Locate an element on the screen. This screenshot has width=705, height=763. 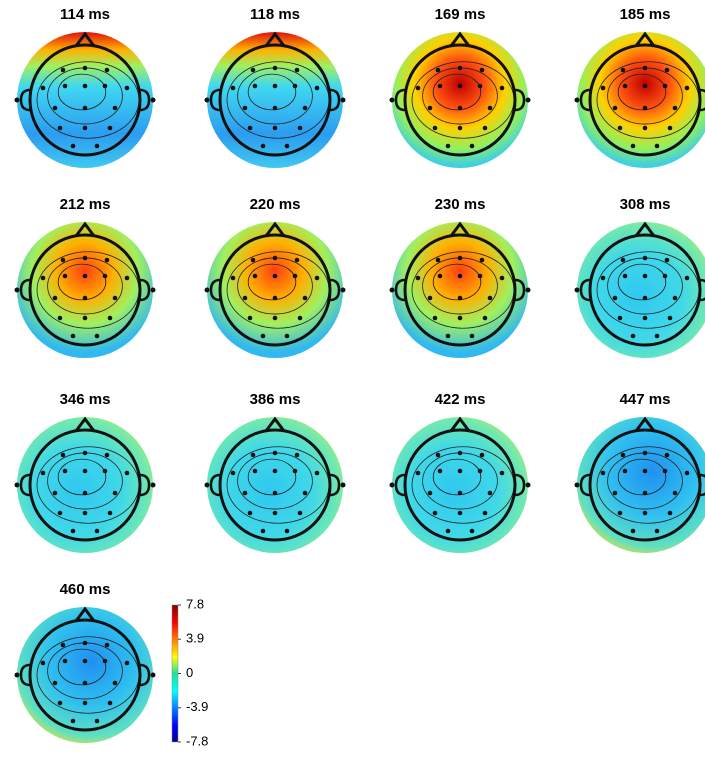
map-label: 220 ms is located at coordinates (275, 204).